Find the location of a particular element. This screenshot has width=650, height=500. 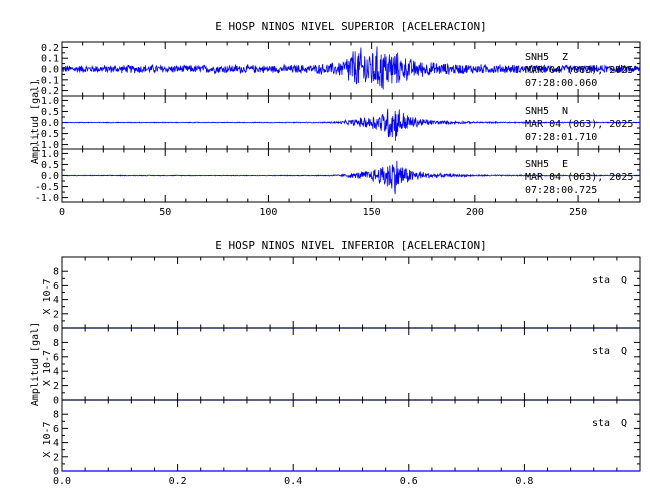

y-tick-label: -0.2 is located at coordinates (47, 91).